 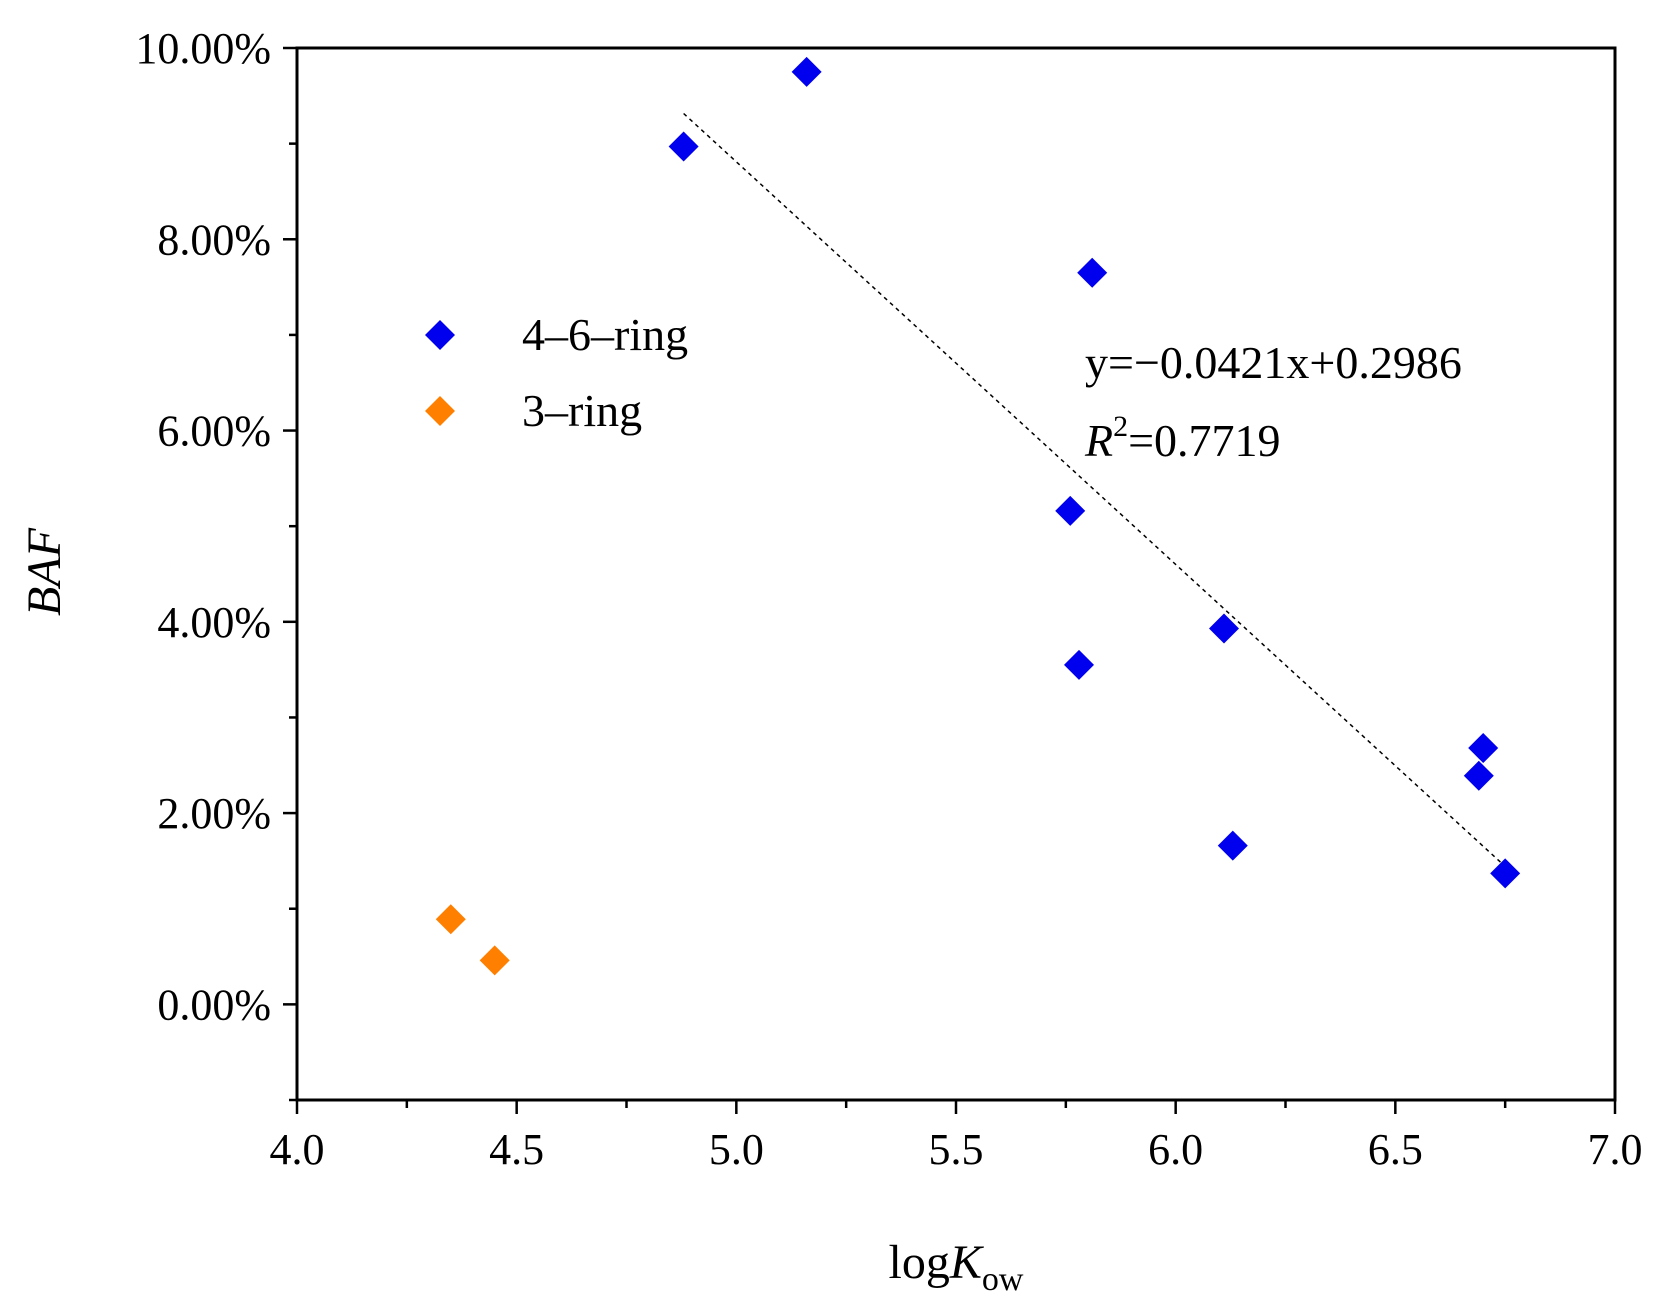 I want to click on legend: 4–6–ring 3–ring, so click(x=556, y=372).